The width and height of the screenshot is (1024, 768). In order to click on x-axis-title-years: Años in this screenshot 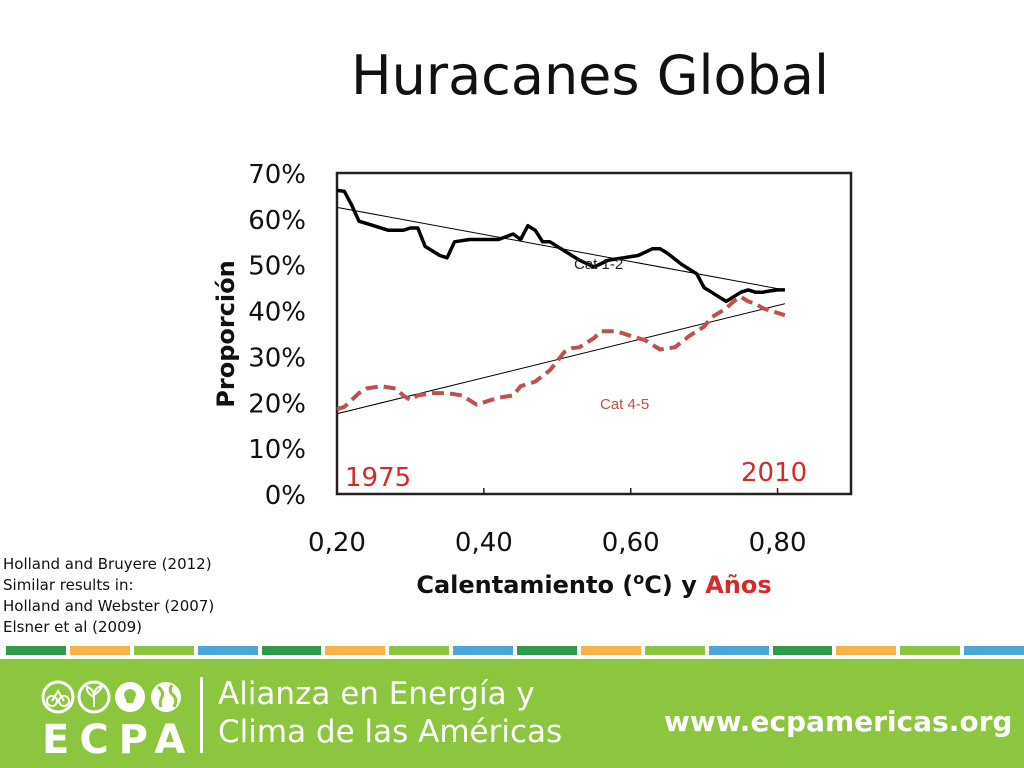, I will do `click(738, 585)`.